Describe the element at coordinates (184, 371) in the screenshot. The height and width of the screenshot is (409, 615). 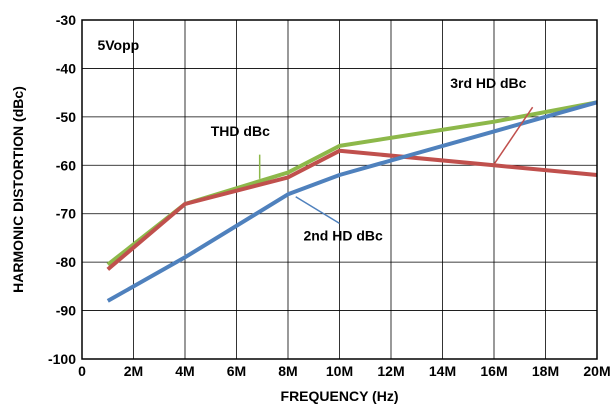
I see `x-tick-label: 4M` at that location.